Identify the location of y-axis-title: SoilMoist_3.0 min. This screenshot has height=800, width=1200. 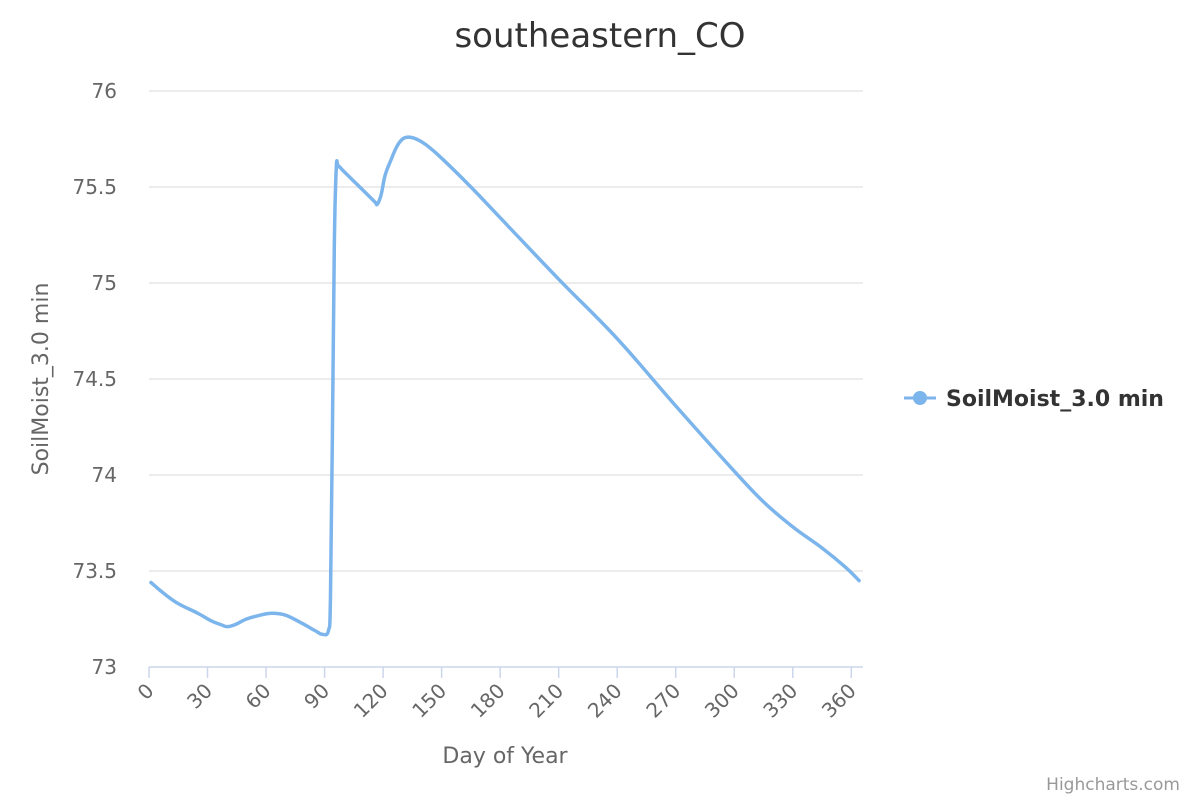
(41, 379).